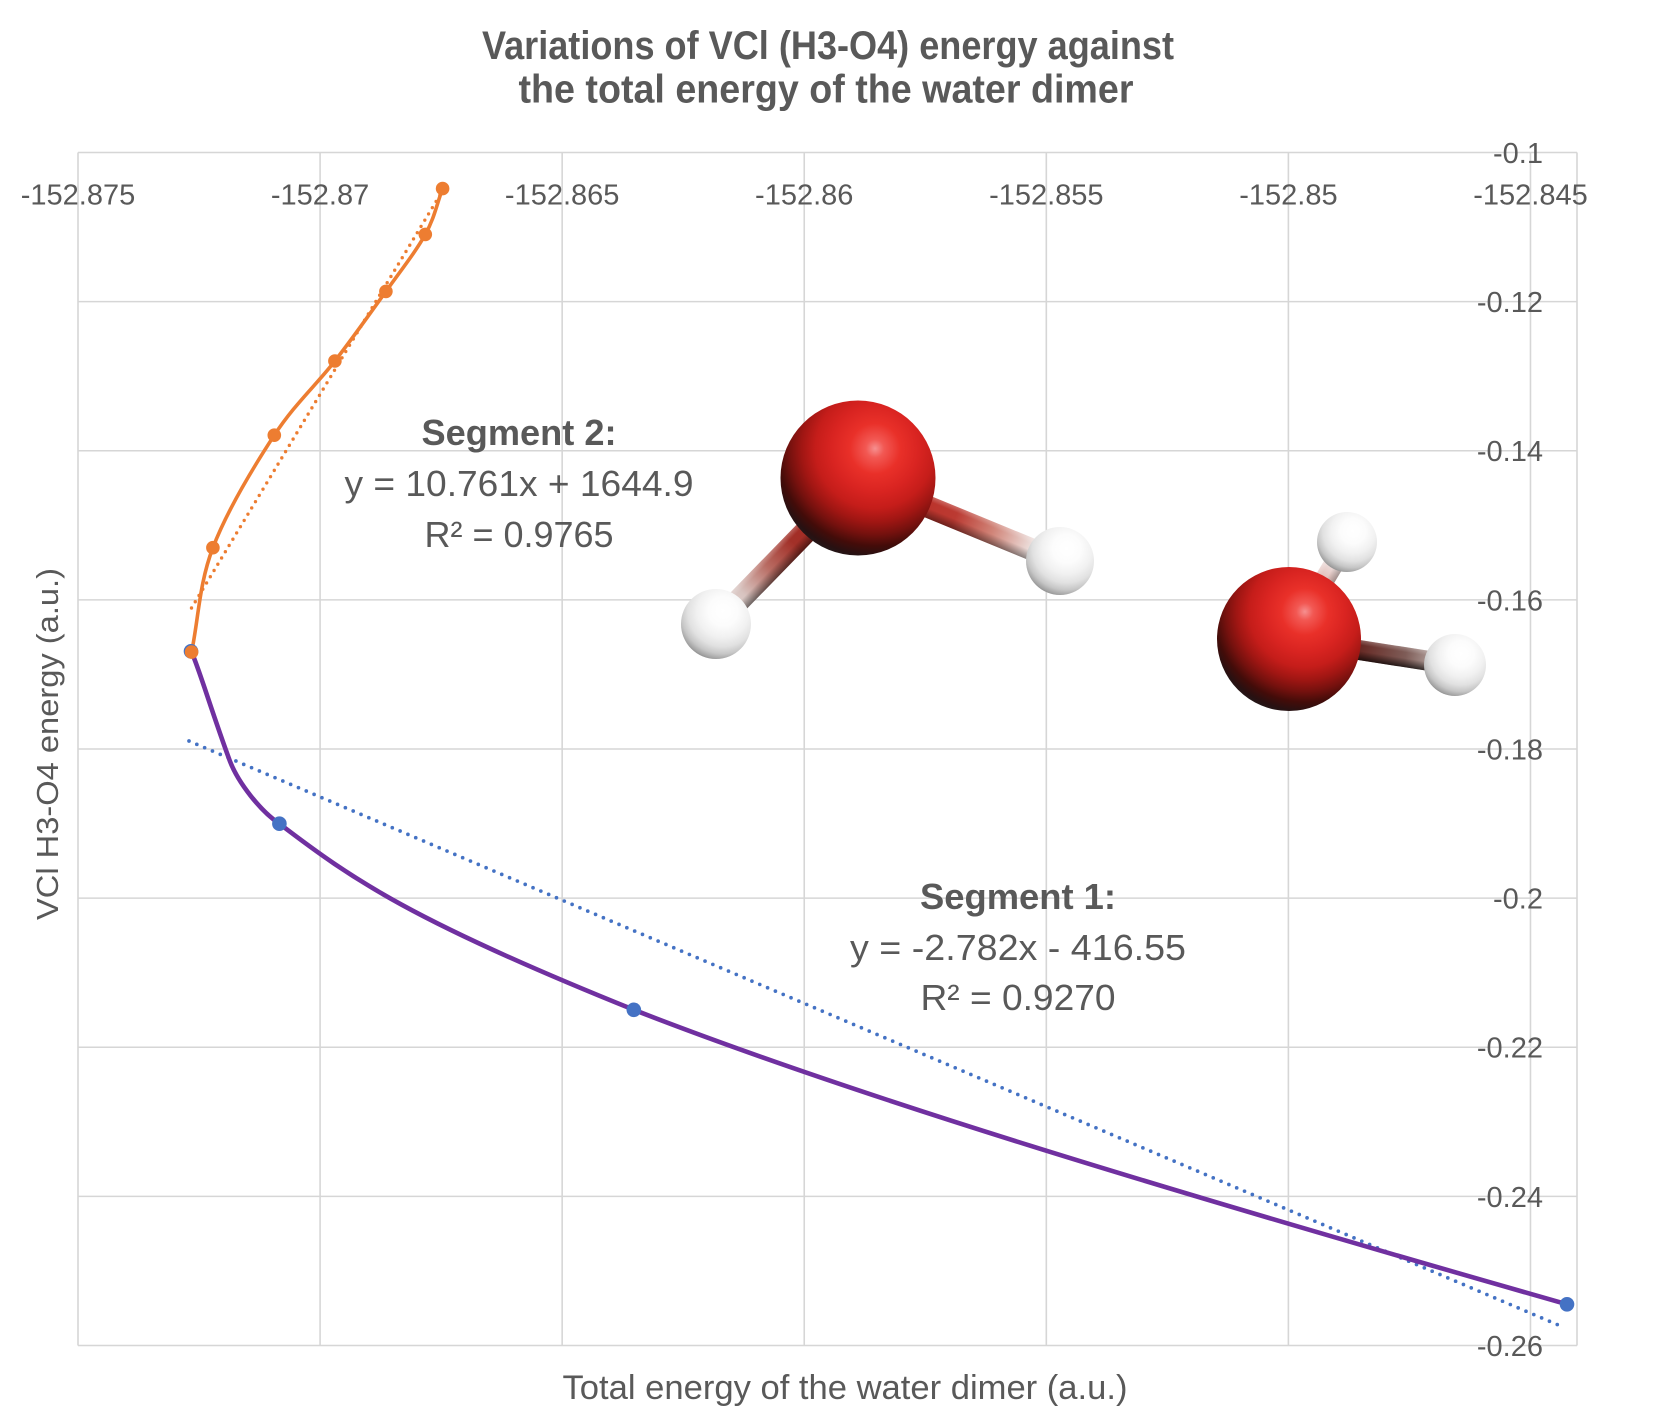 This screenshot has width=1657, height=1424. What do you see at coordinates (1018, 997) in the screenshot?
I see `svg-text: R² = 0.9270` at bounding box center [1018, 997].